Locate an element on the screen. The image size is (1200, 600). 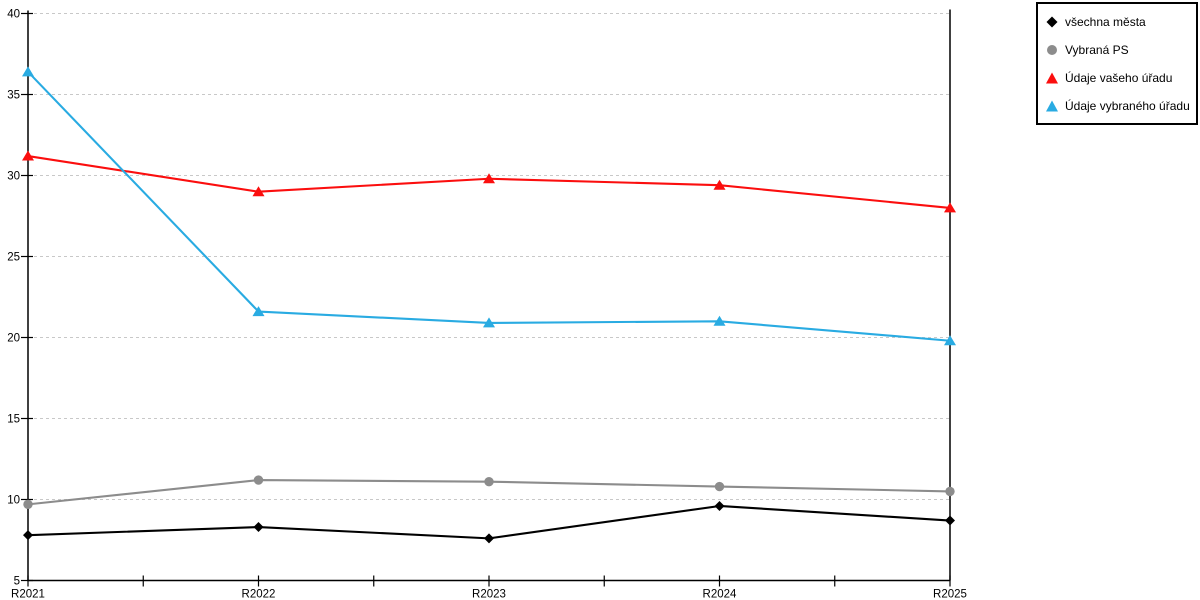
y-tick-label: 25 is located at coordinates (13, 258).